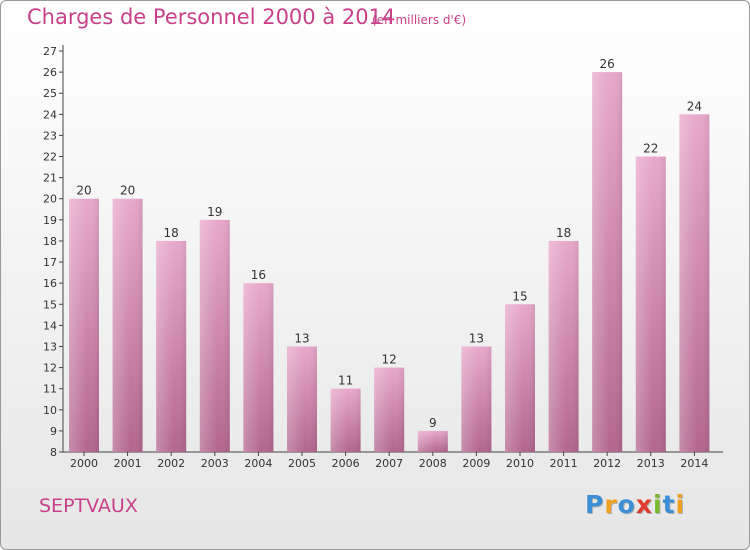  I want to click on y-tick-label: 15, so click(50, 304).